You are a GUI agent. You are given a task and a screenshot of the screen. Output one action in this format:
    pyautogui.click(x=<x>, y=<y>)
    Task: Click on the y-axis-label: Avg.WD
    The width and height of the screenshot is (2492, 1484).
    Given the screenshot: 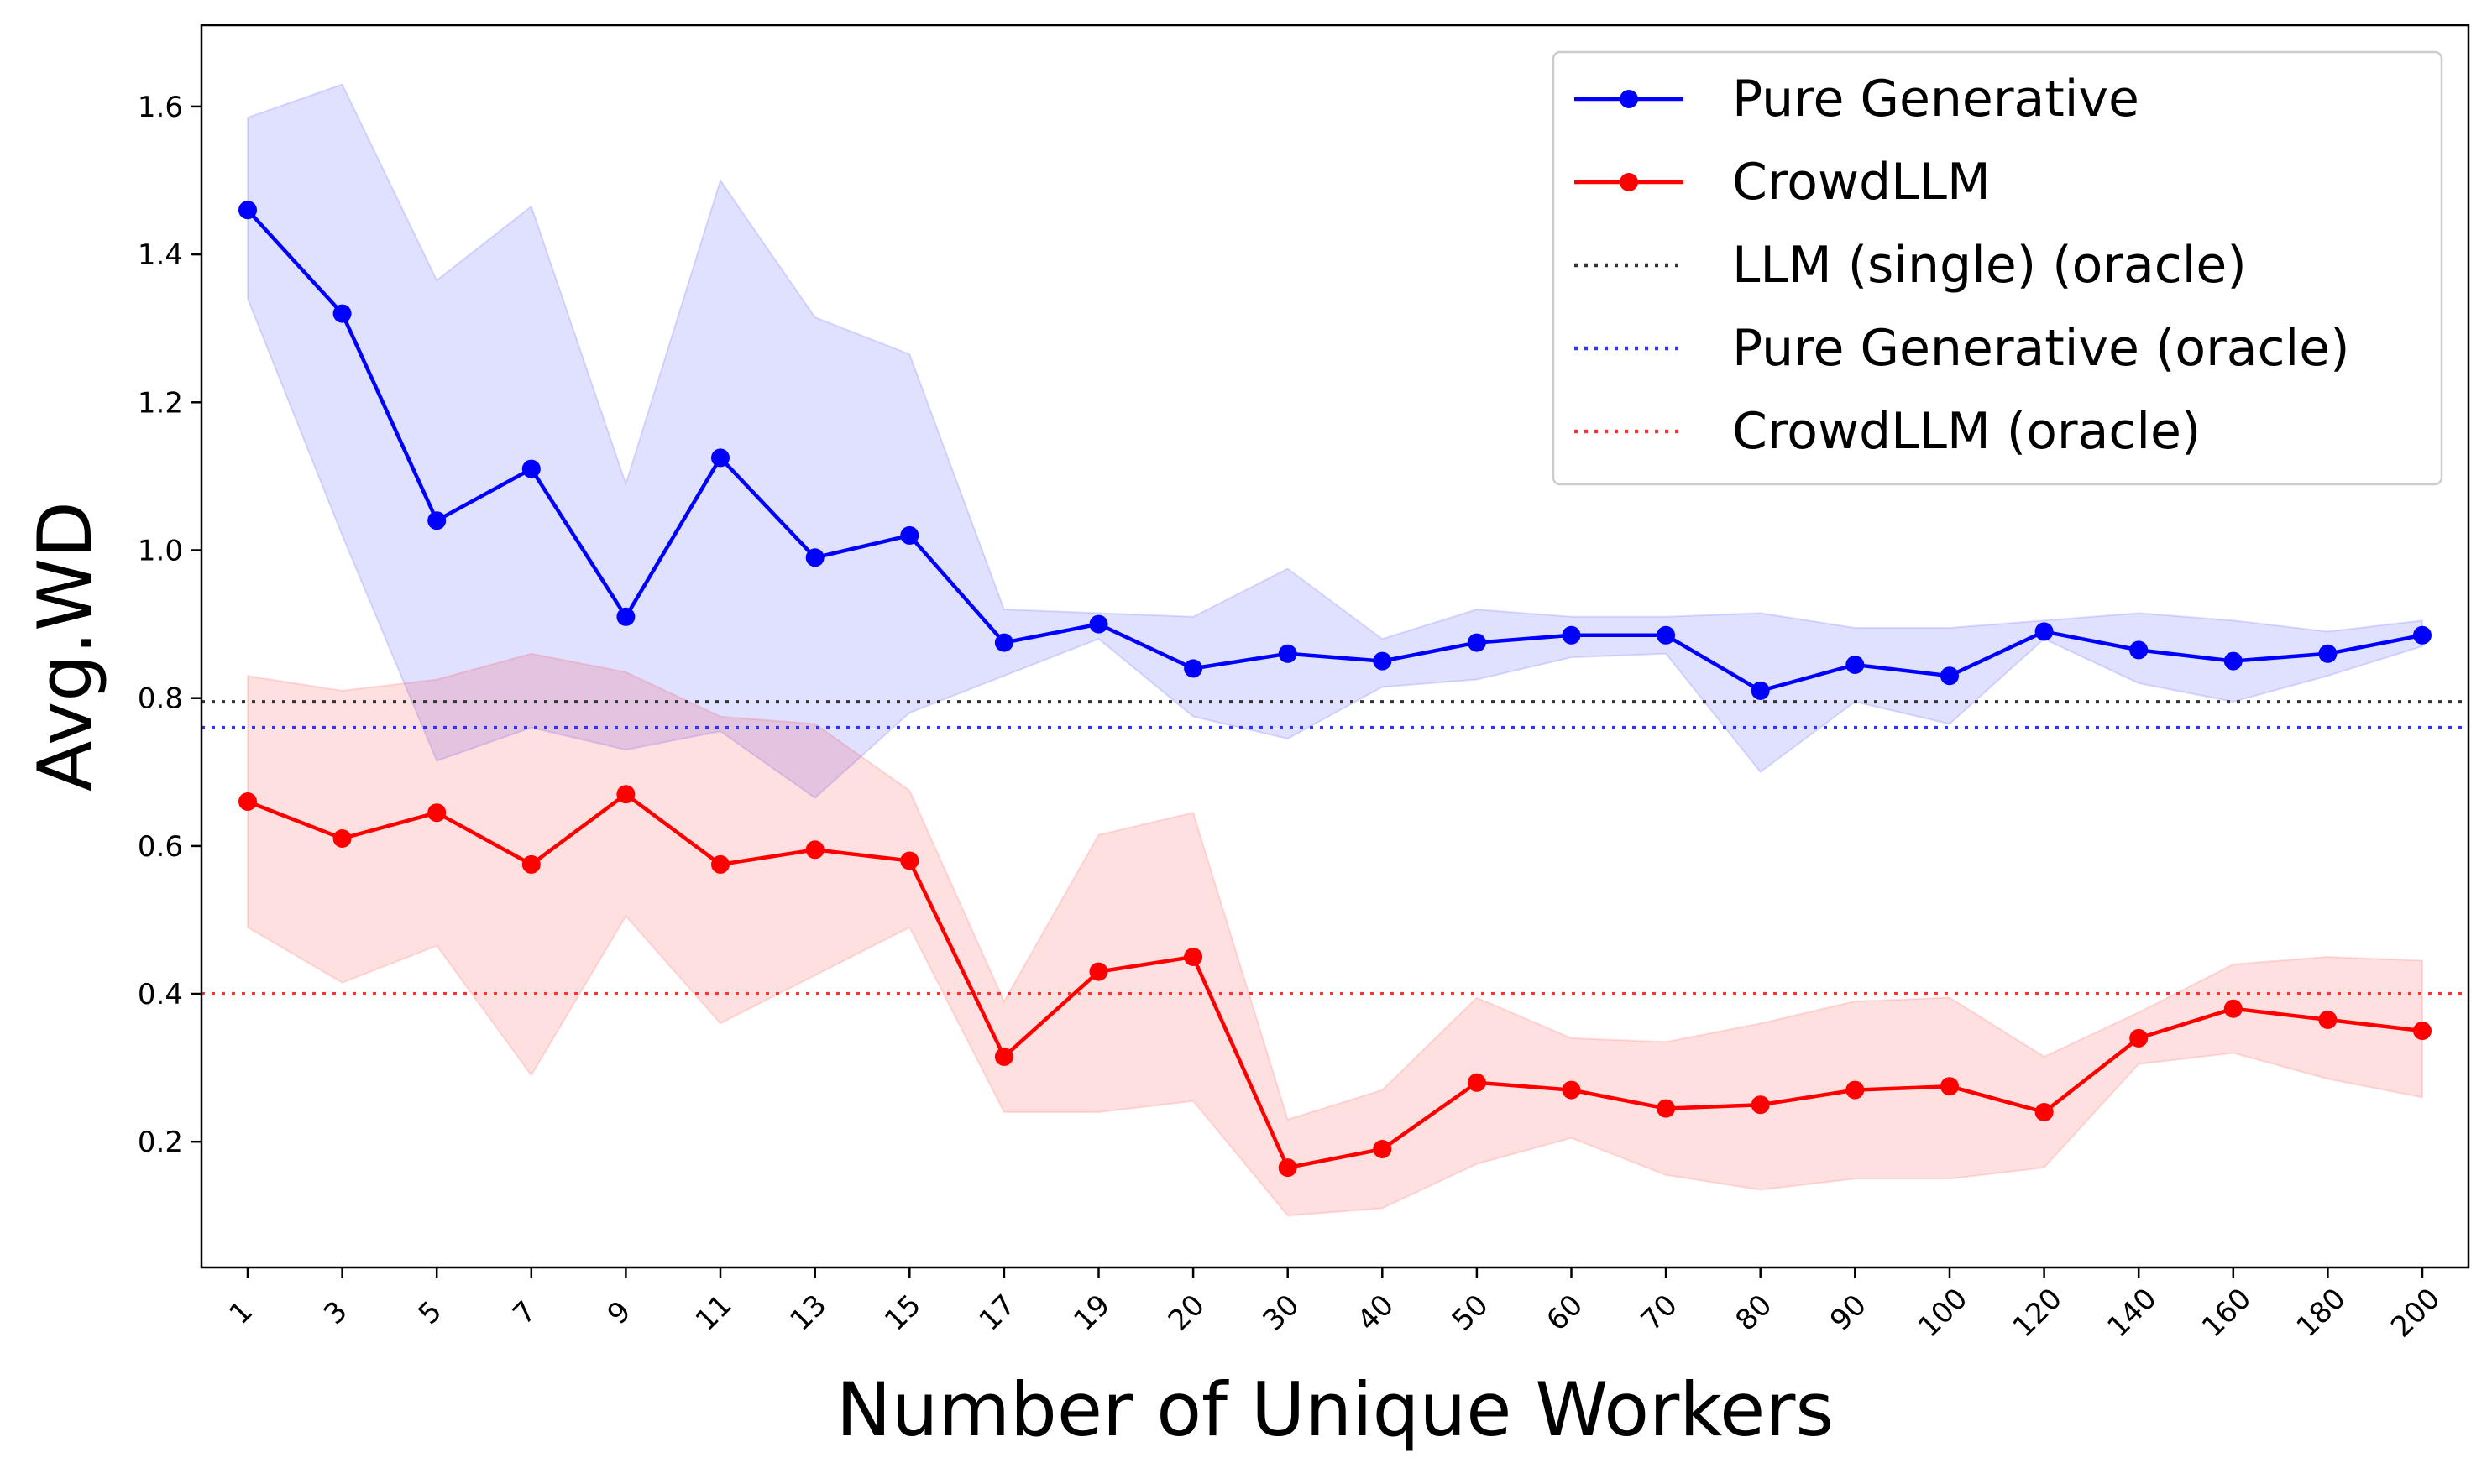 What is the action you would take?
    pyautogui.click(x=65, y=646)
    